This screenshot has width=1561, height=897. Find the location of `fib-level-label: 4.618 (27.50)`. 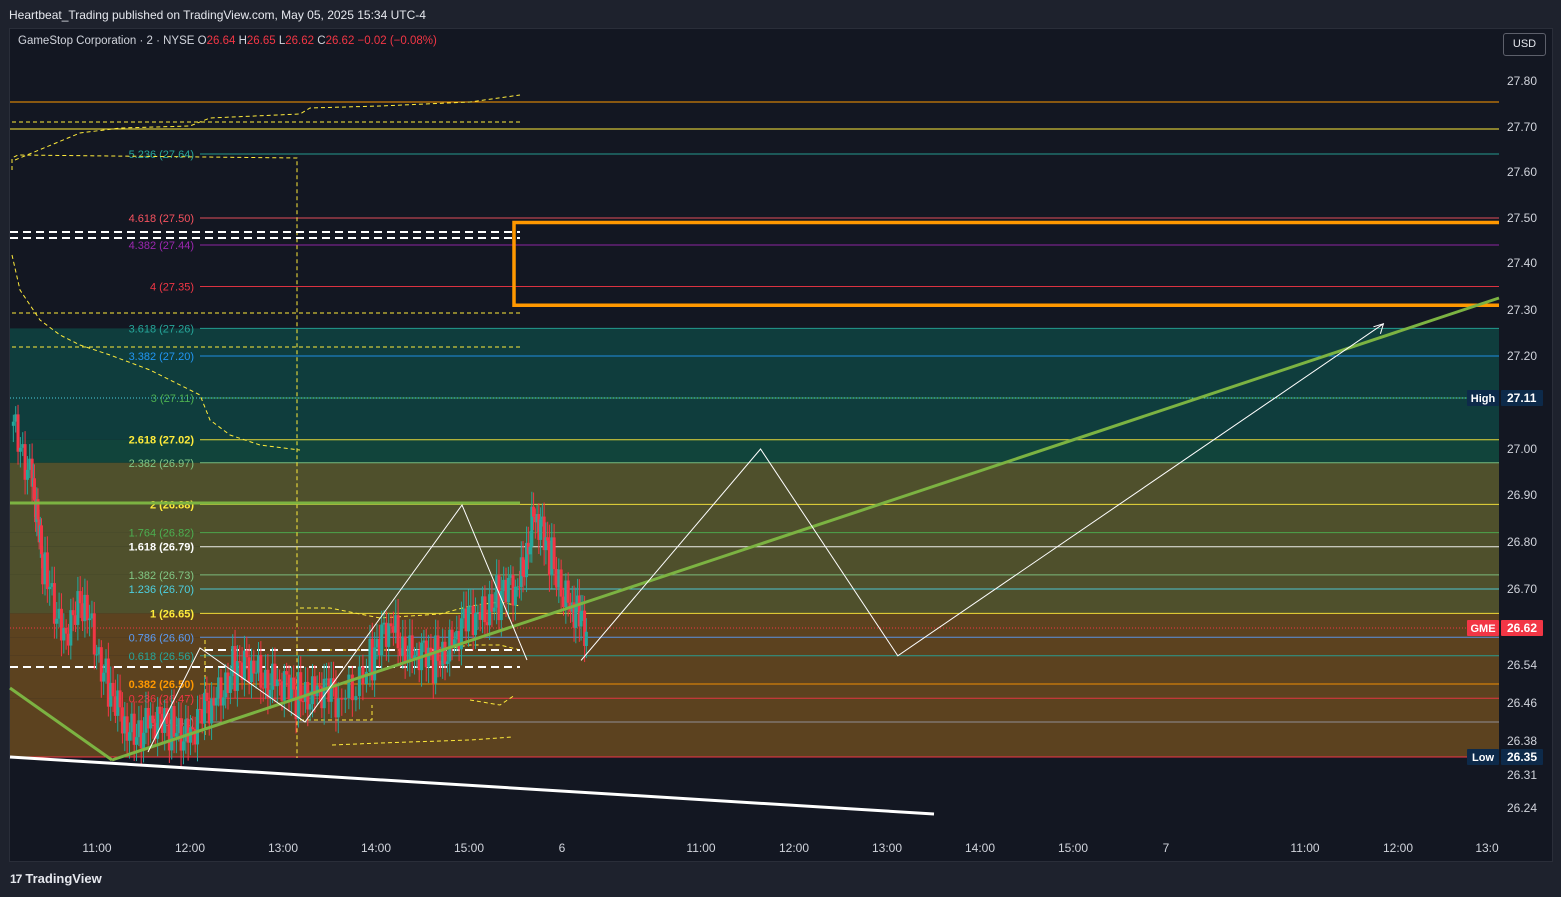

fib-level-label: 4.618 (27.50) is located at coordinates (161, 219).